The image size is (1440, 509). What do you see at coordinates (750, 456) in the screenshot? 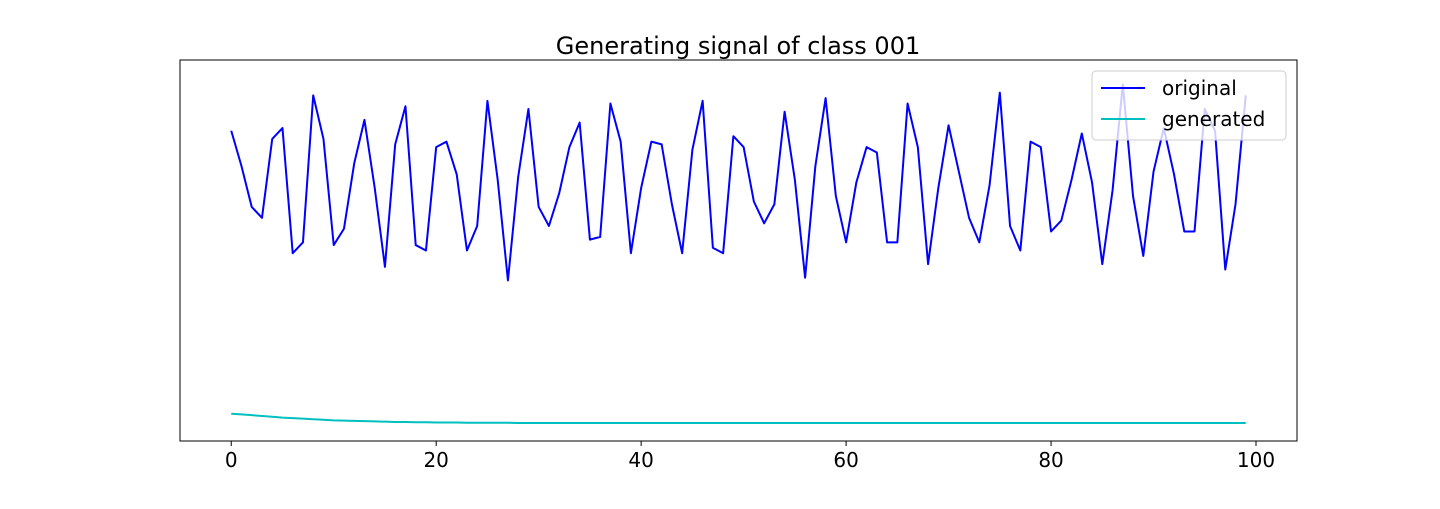
I see `x-axis: 0 20 40 60 80 100` at bounding box center [750, 456].